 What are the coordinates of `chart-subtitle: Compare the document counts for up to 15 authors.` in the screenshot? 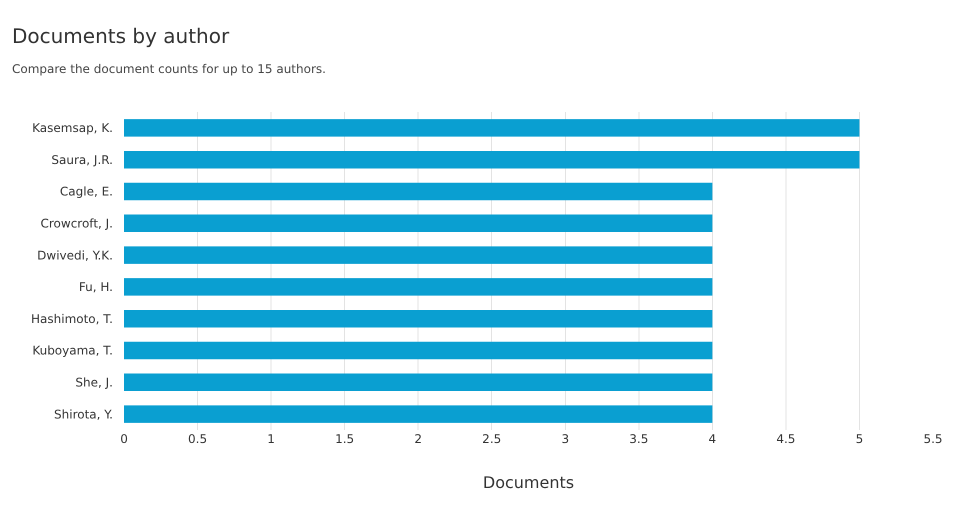 It's located at (169, 69).